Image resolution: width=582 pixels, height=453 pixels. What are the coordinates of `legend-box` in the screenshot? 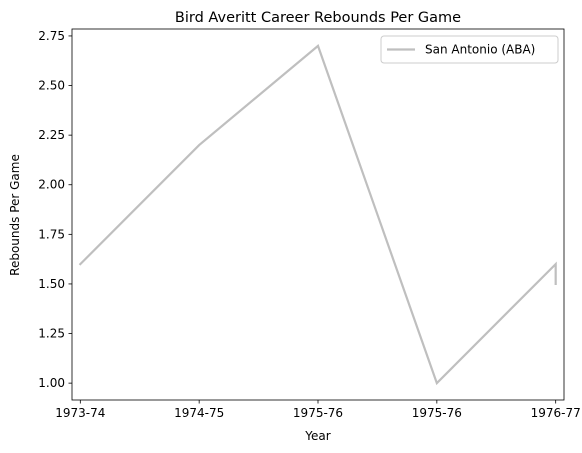 It's located at (469, 49).